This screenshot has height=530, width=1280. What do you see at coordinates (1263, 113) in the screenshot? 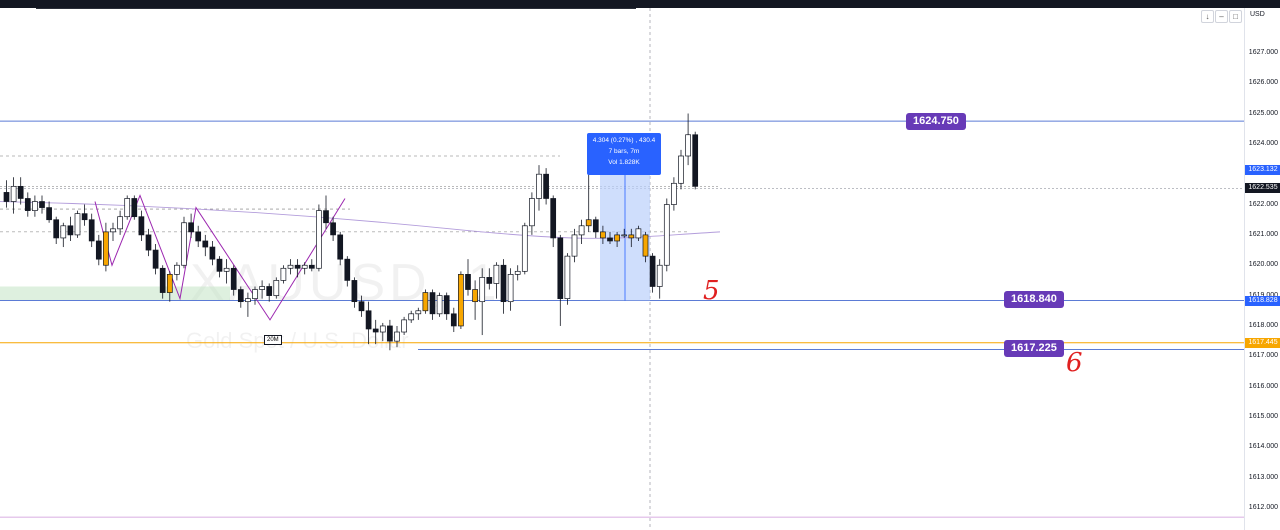
I see `price-tick-label: 1625.000` at bounding box center [1263, 113].